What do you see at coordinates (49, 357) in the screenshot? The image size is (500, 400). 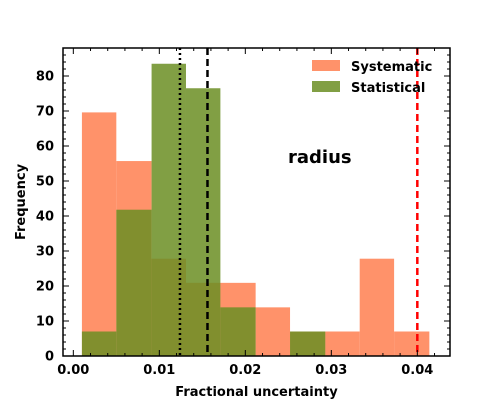 I see `y-tick-label: 0` at bounding box center [49, 357].